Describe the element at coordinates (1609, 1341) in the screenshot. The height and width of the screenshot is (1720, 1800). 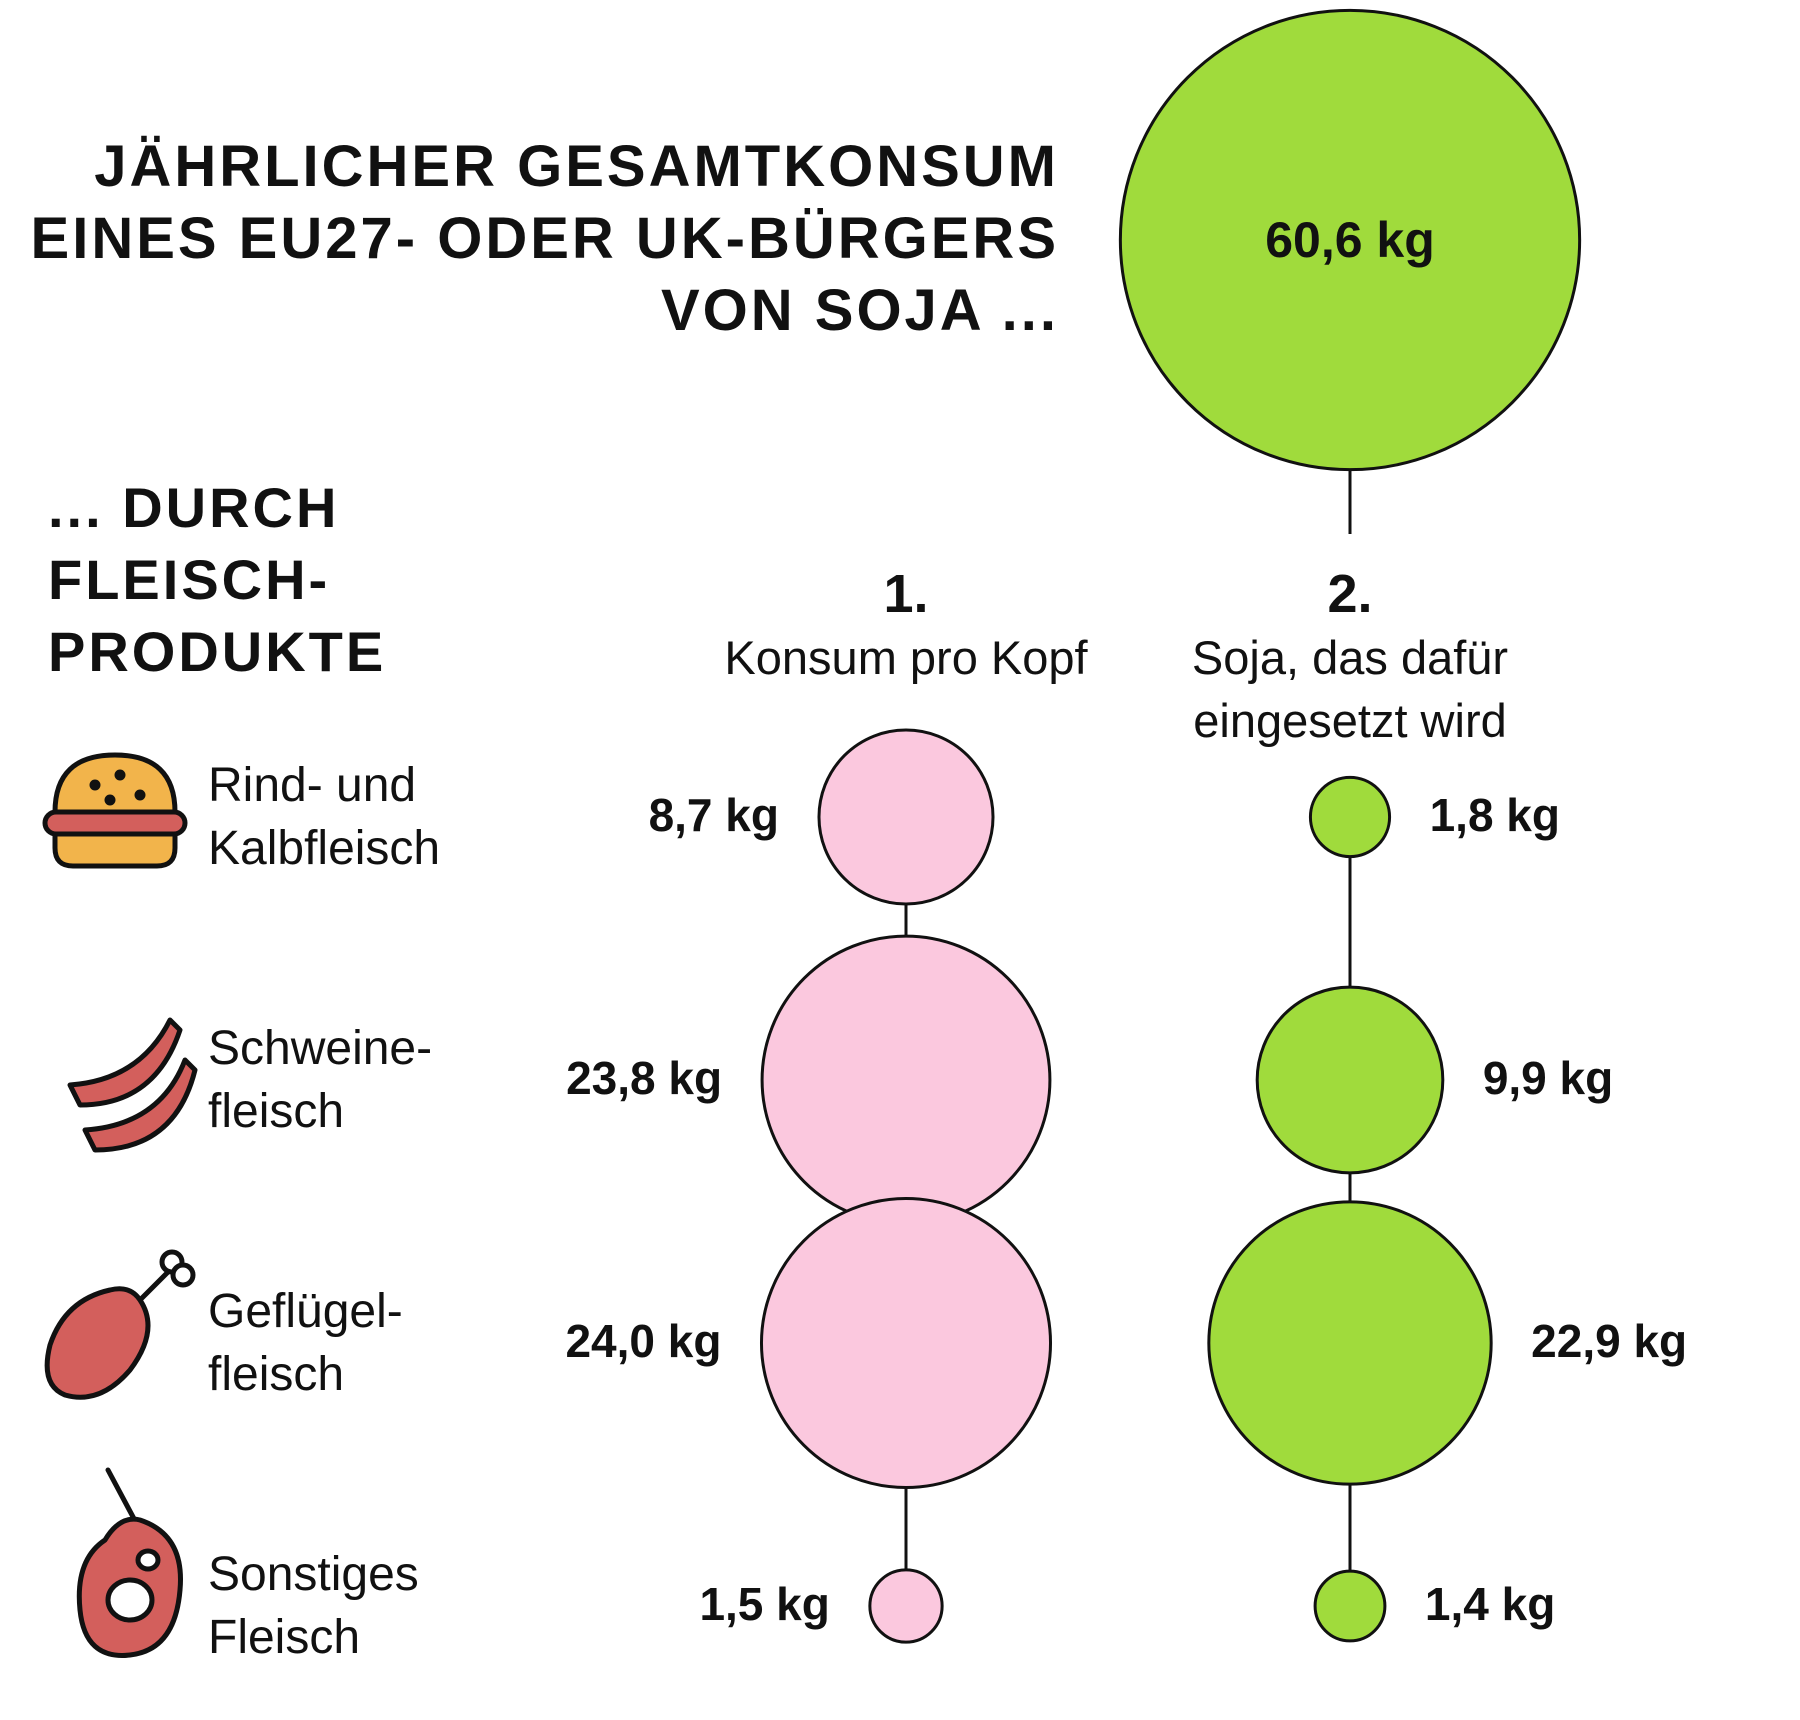
I see `value-label: 22,9 kg` at that location.